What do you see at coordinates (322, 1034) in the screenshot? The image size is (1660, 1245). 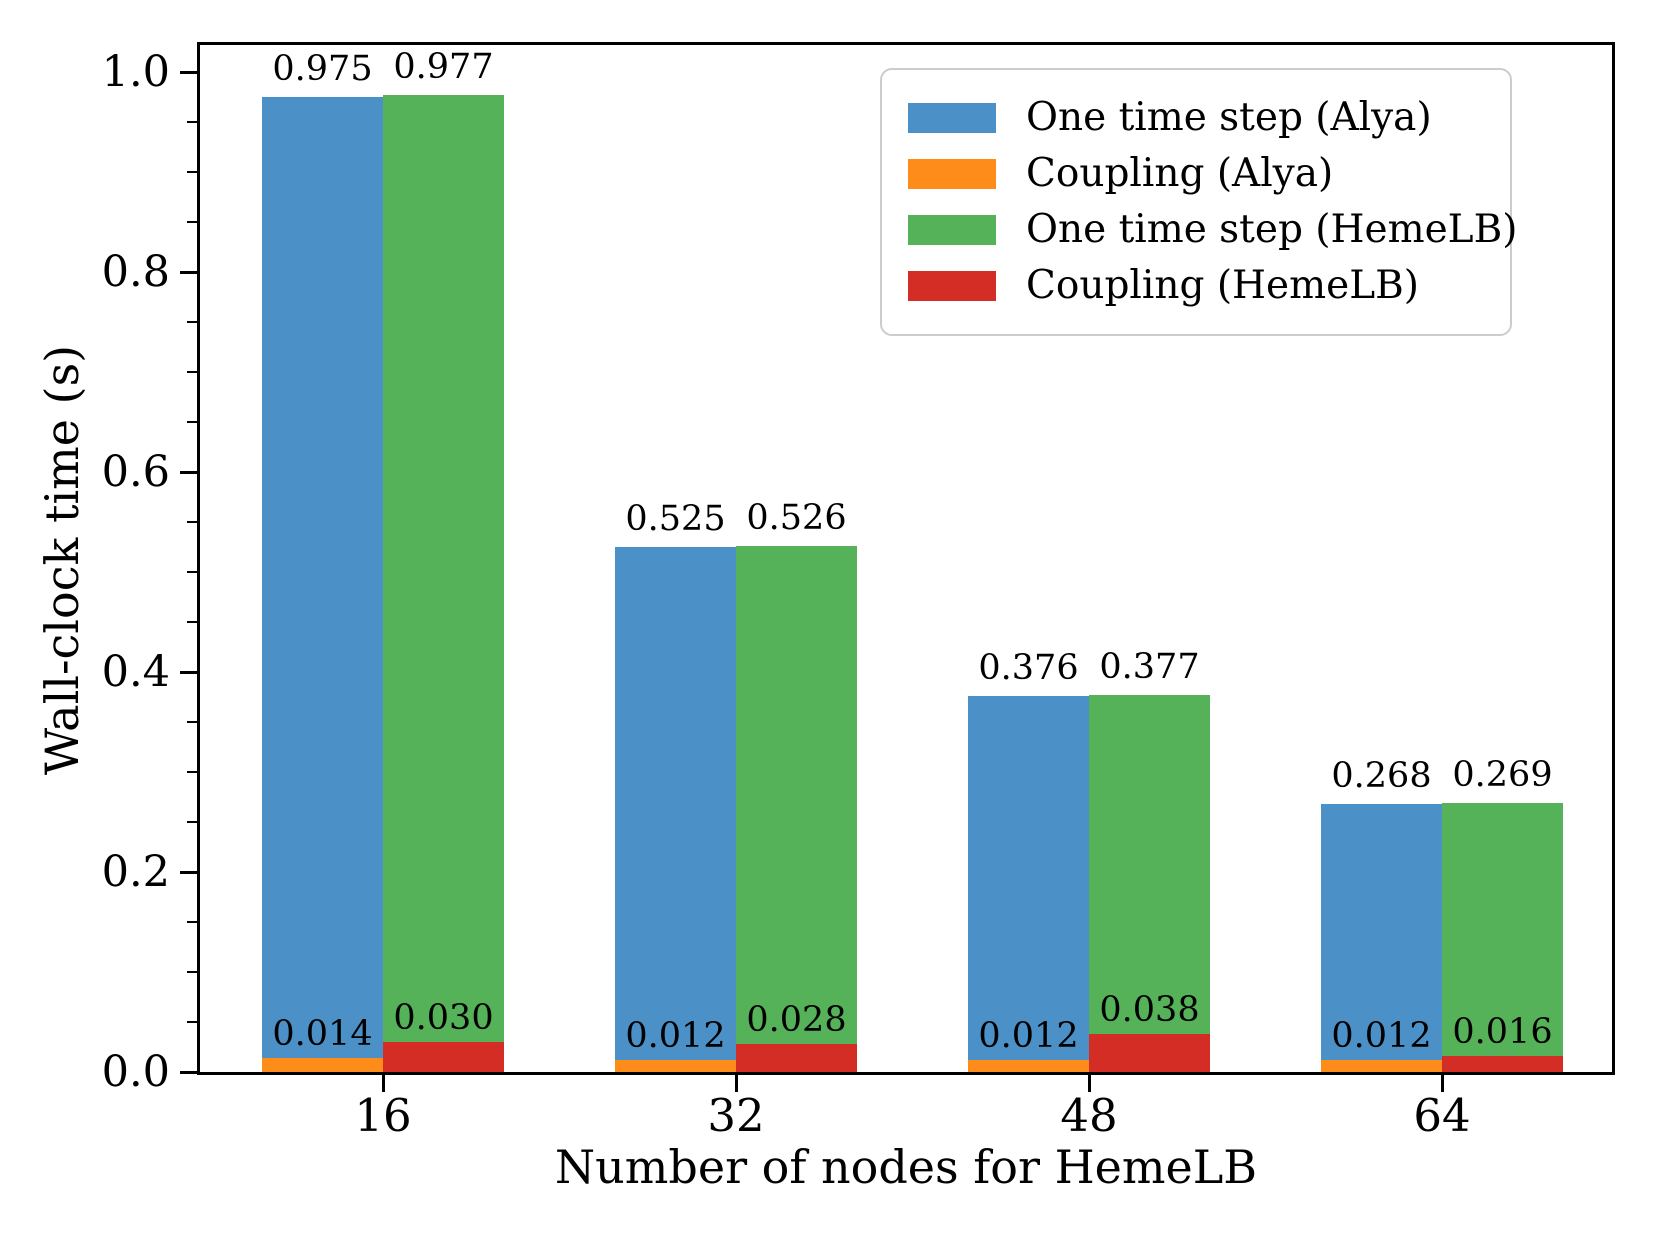 I see `coupling-value-label: 0.014` at bounding box center [322, 1034].